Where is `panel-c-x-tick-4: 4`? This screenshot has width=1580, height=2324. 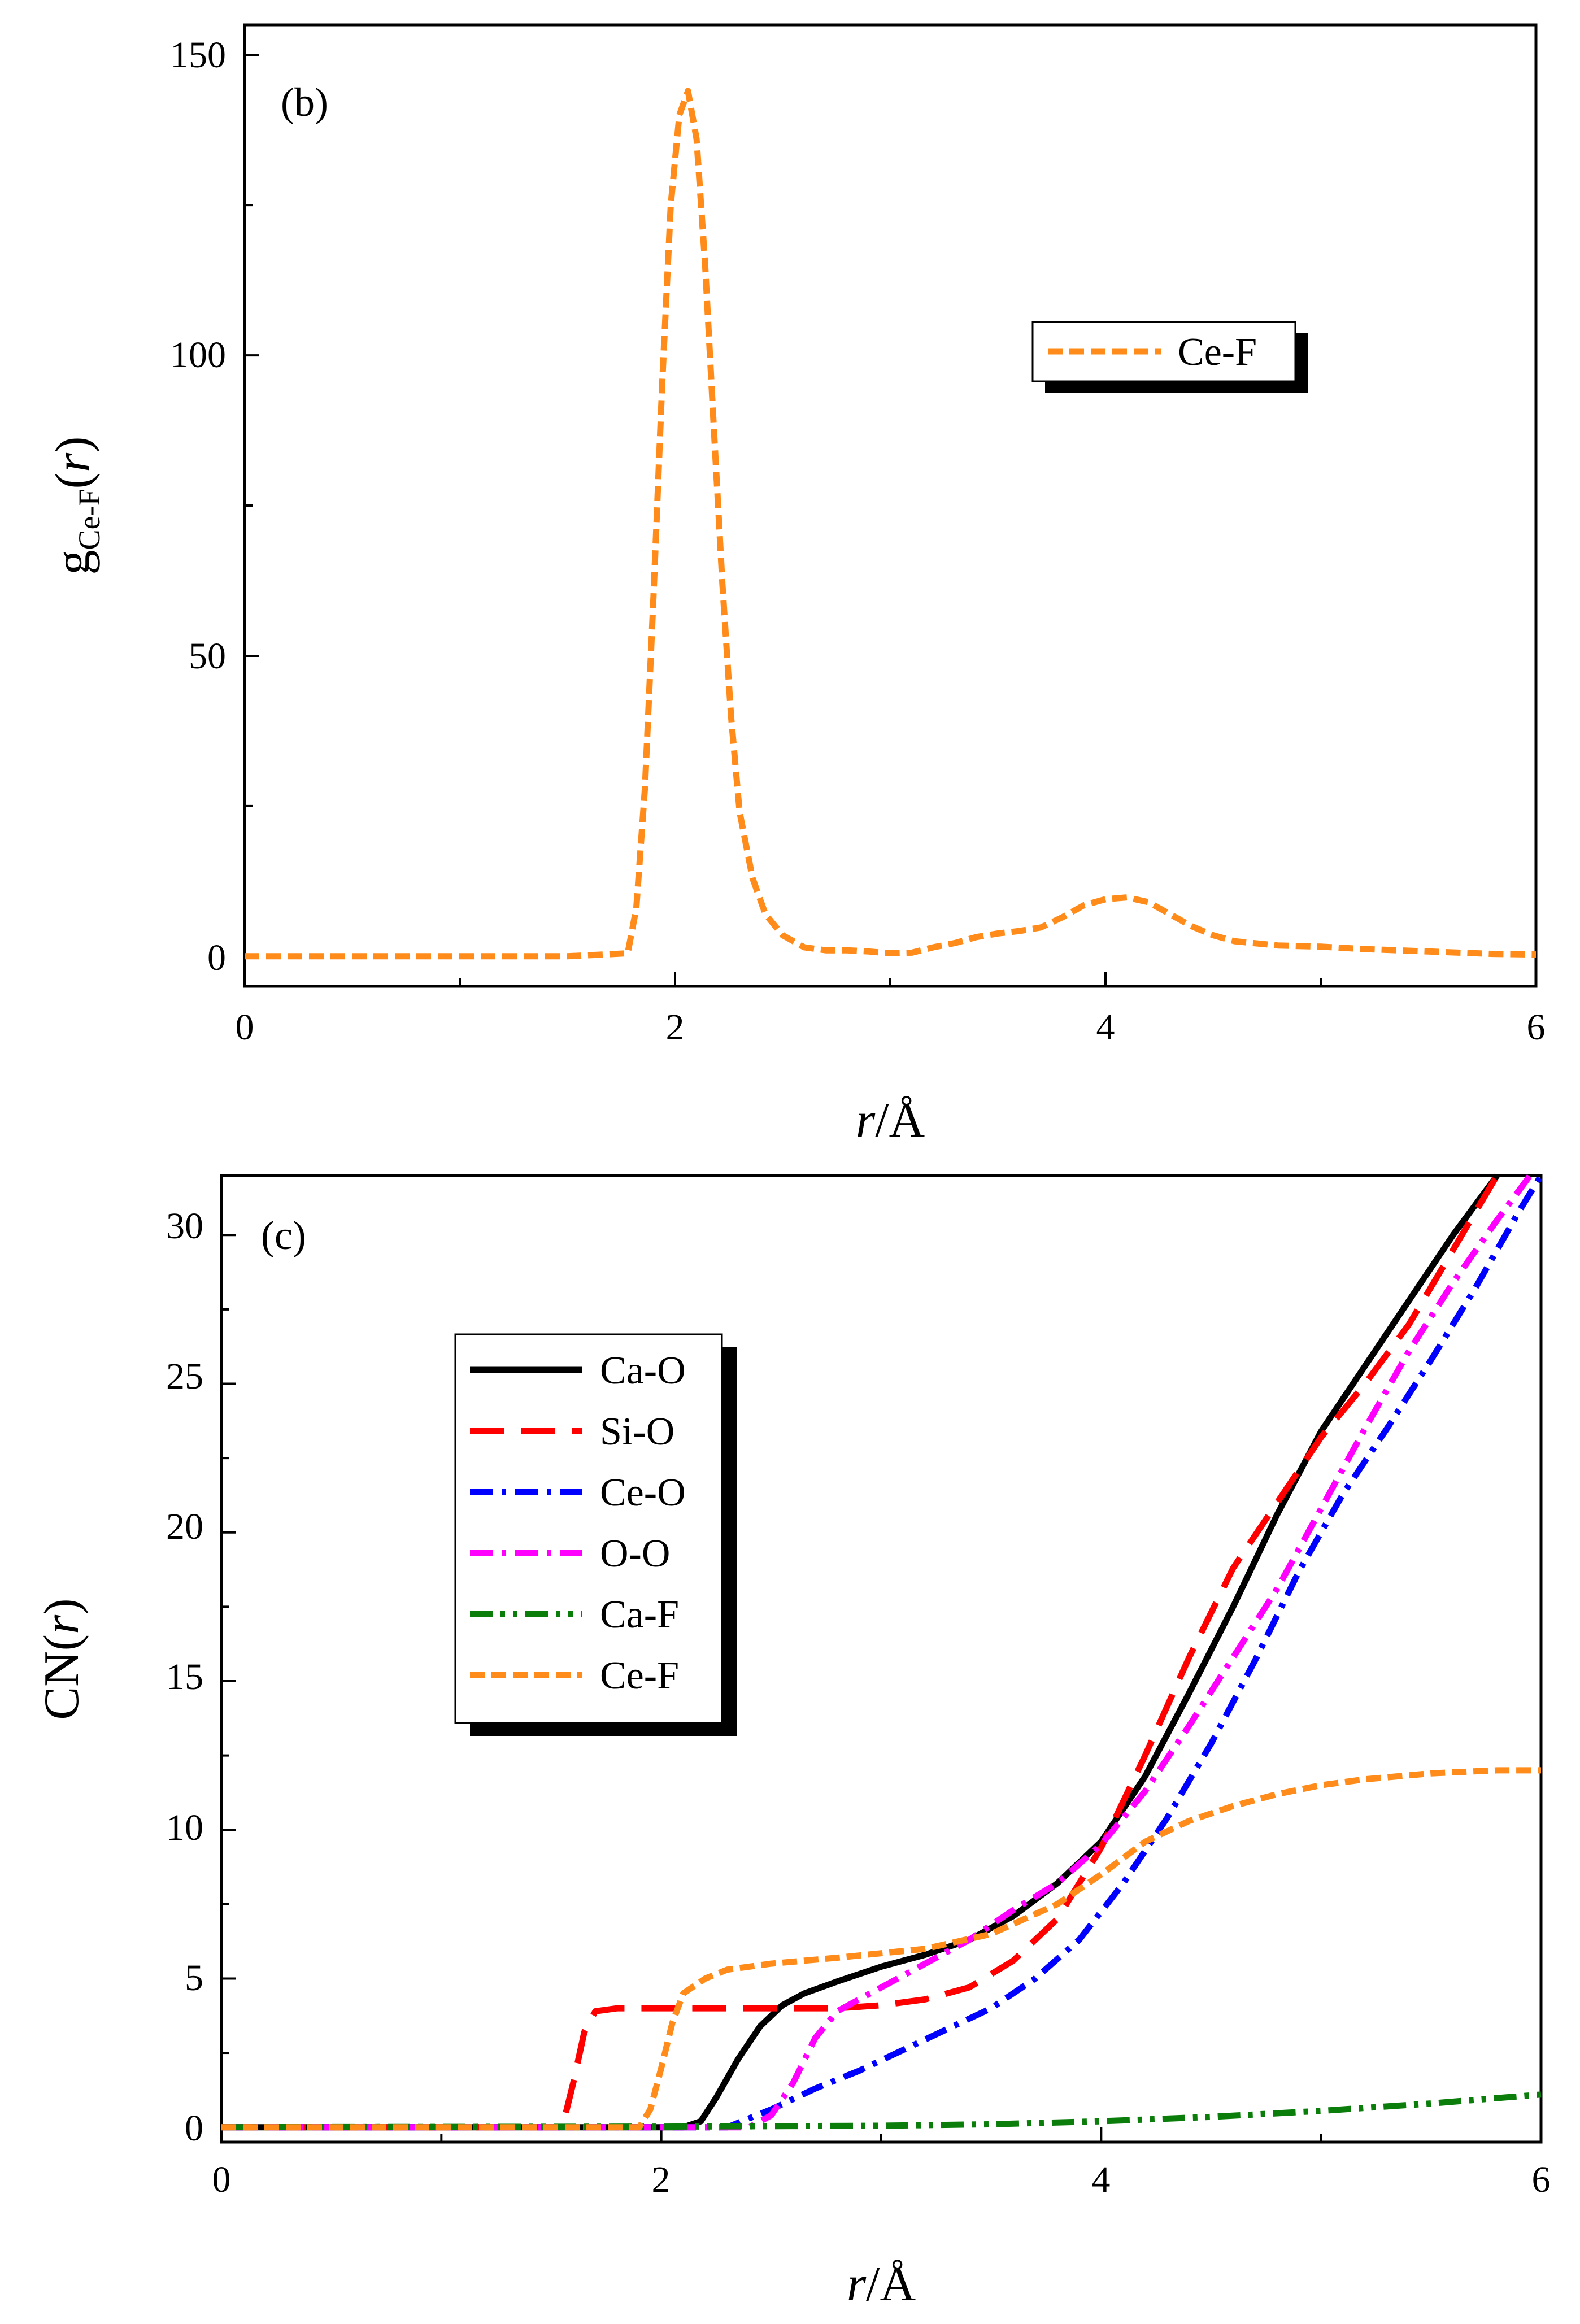 panel-c-x-tick-4: 4 is located at coordinates (1102, 2179).